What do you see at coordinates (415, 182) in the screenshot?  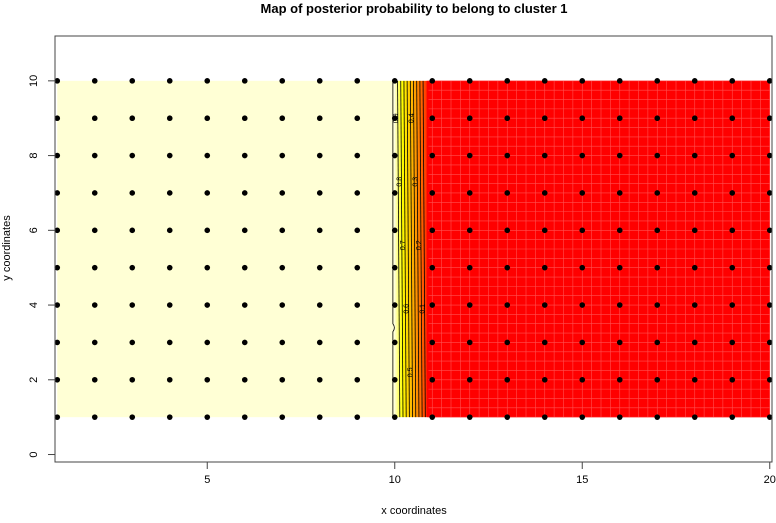 I see `contour-label: 0.3` at bounding box center [415, 182].